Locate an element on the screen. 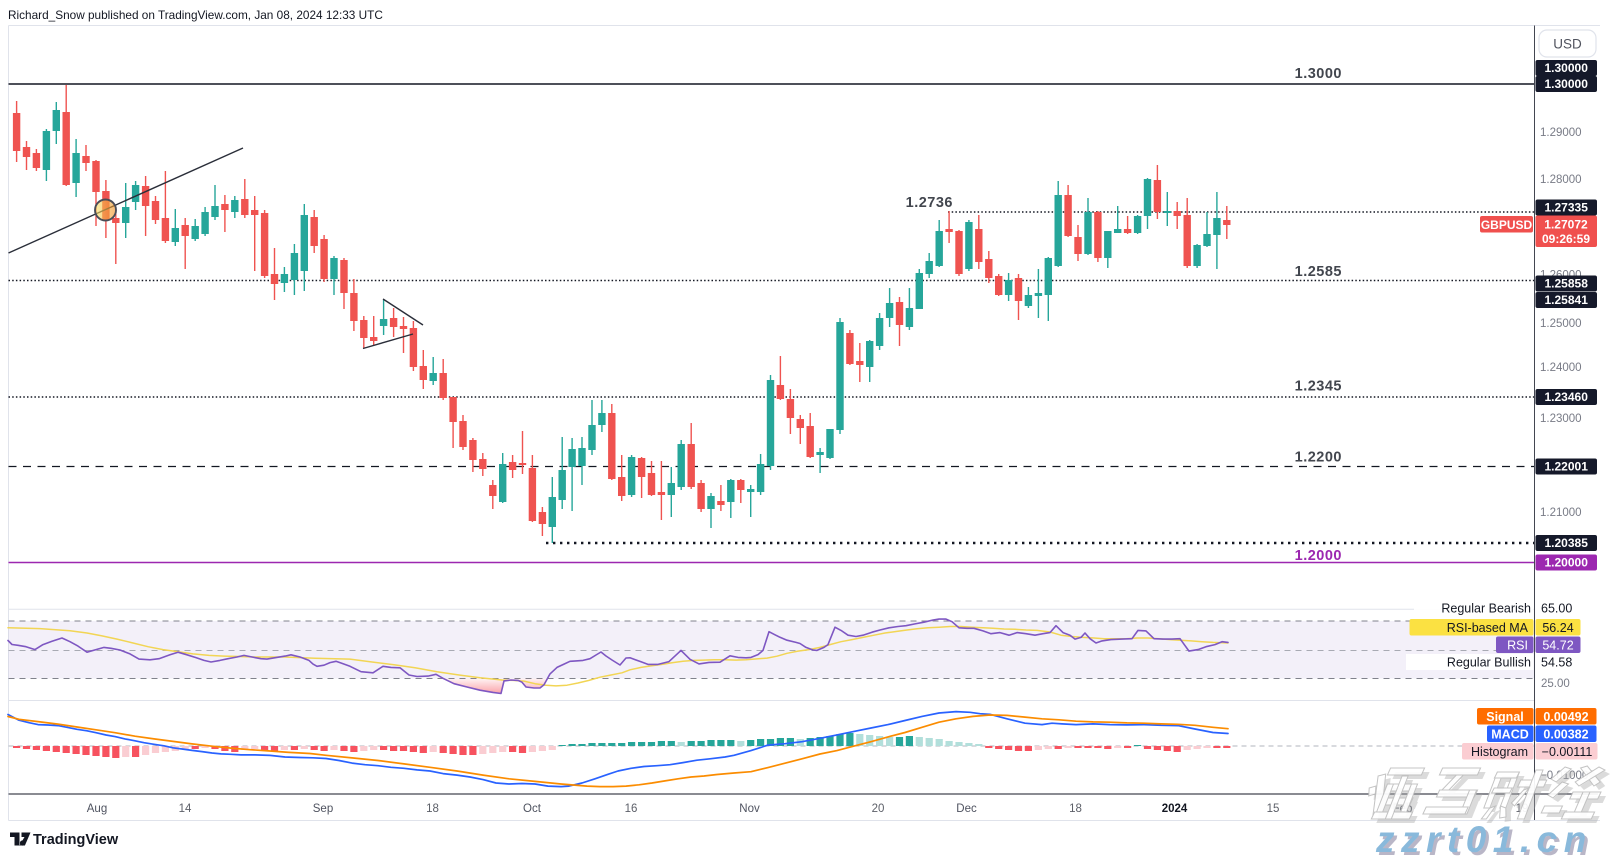 The image size is (1610, 857). svg-text: 1.29000 is located at coordinates (1561, 133).